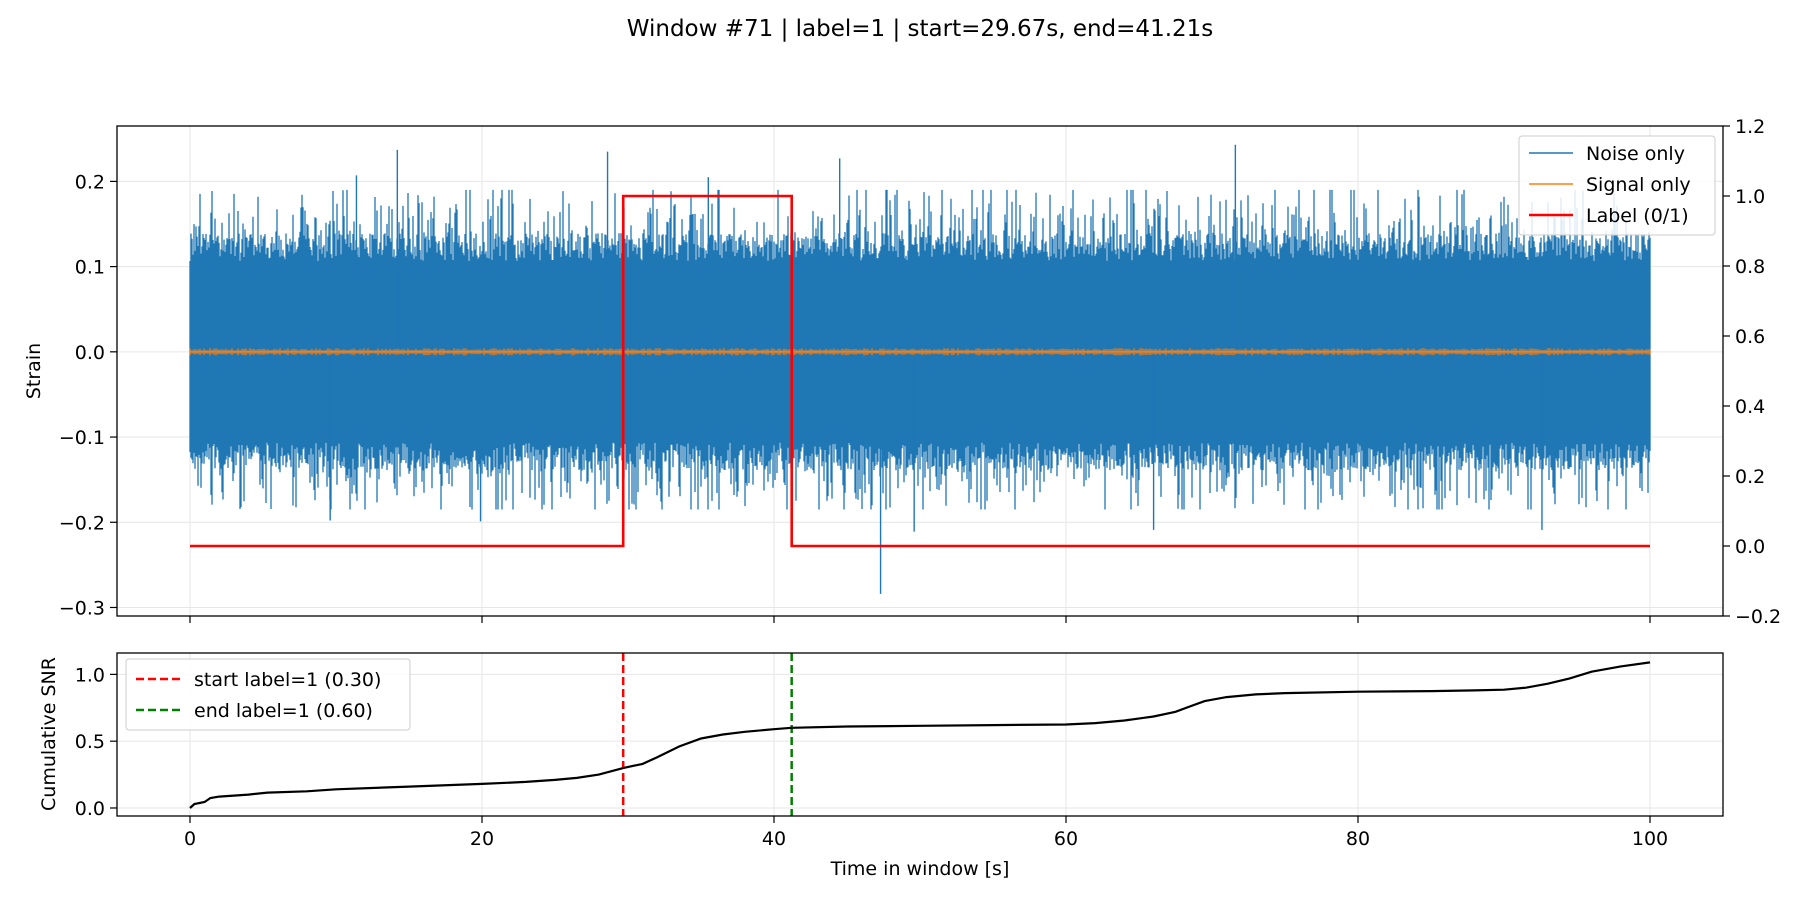 The width and height of the screenshot is (1800, 900). I want to click on label-y-tick-label: 0.8, so click(1750, 267).